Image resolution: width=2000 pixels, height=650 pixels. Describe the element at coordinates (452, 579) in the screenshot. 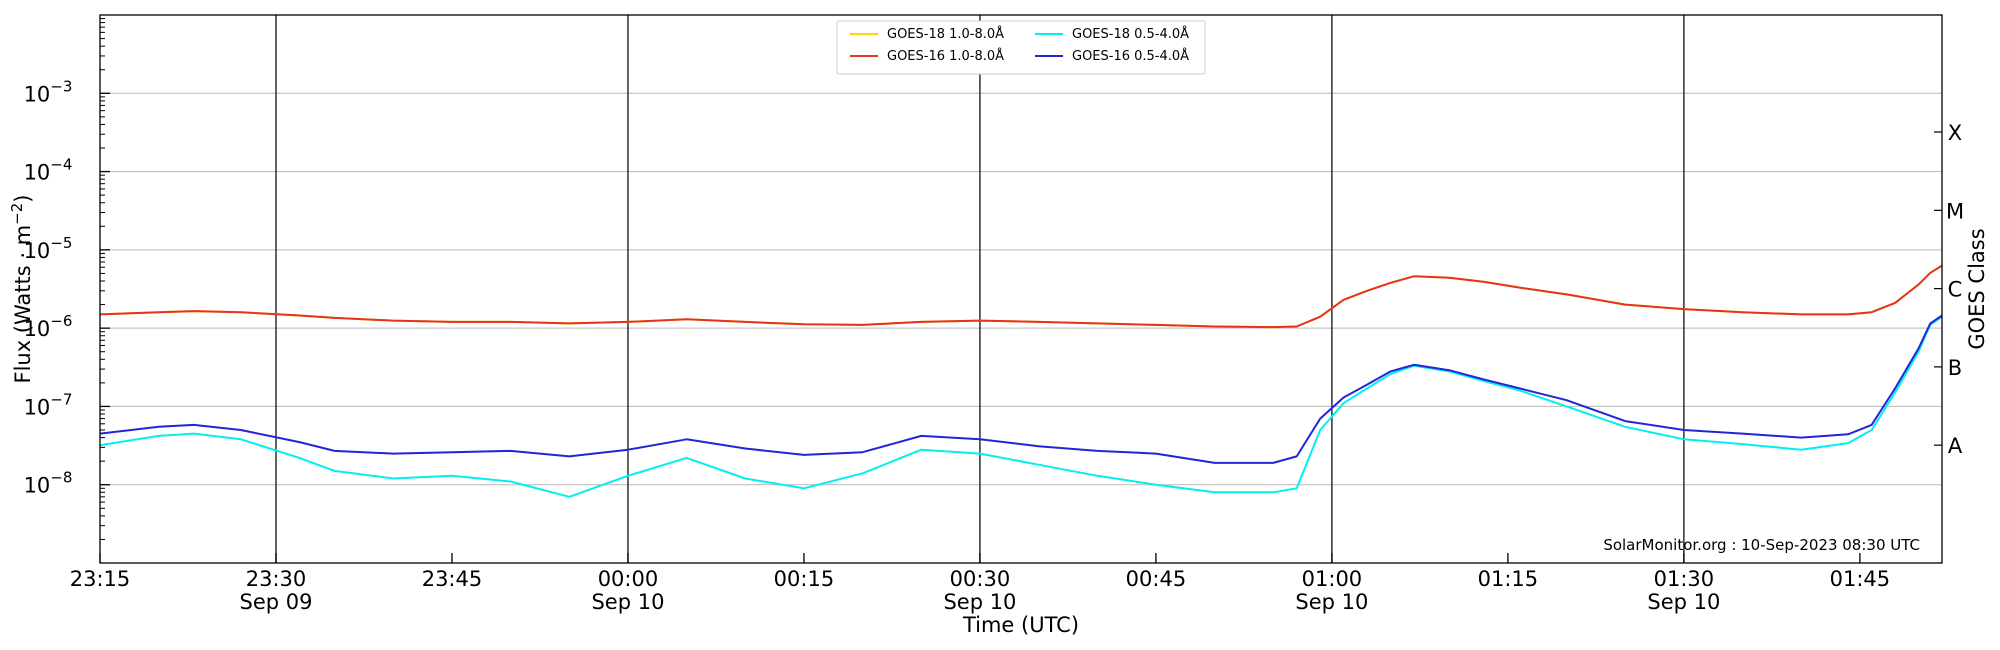

I see `x-tick-label: 23:45` at that location.